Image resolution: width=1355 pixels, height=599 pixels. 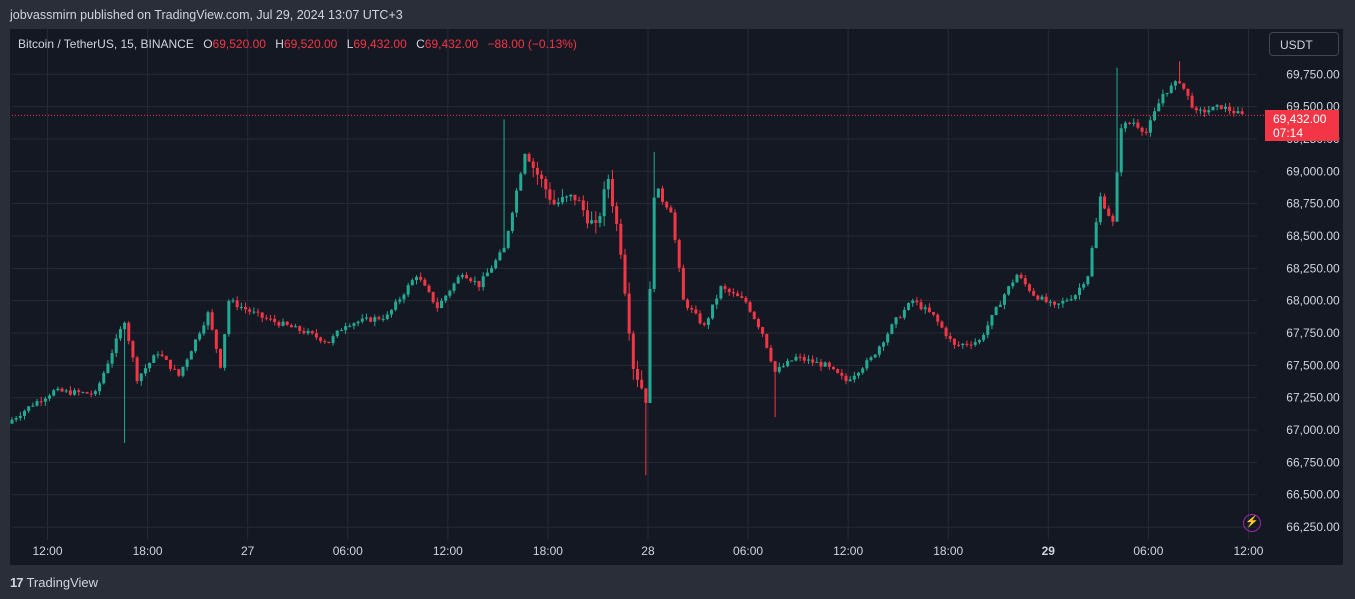 I want to click on symbol-label: Bitcoin / TetherUS, 15, BINANCE, so click(x=106, y=44).